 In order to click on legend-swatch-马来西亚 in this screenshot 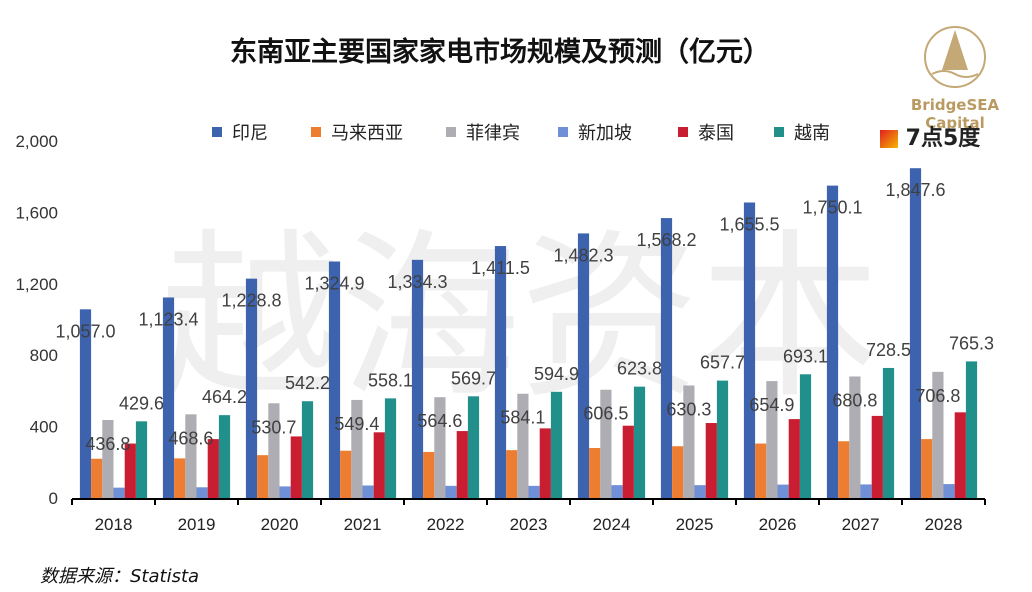, I will do `click(316, 132)`.